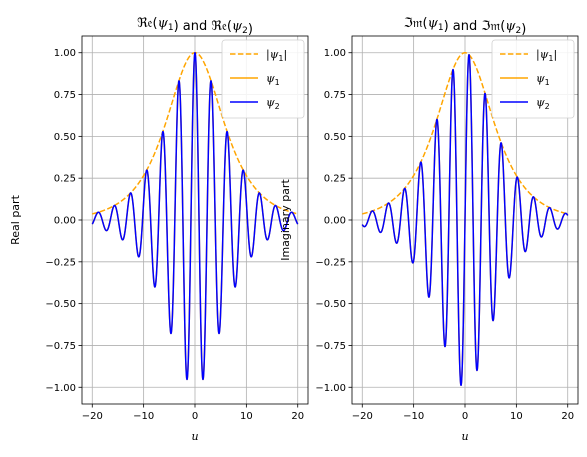  I want to click on y-axis-label: Real part, so click(15, 219).